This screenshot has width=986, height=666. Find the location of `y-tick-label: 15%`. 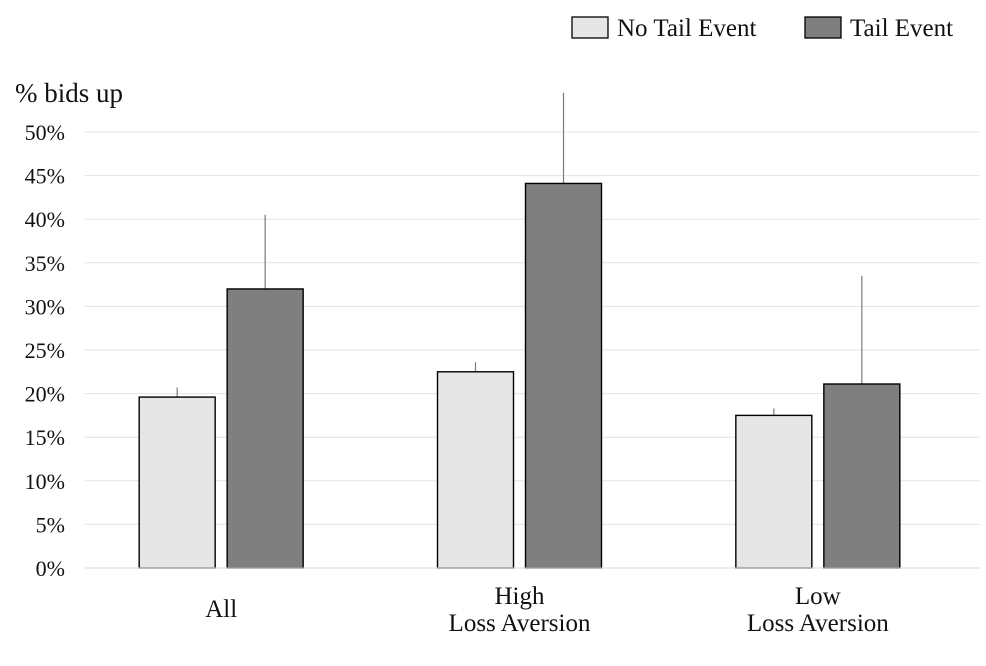

y-tick-label: 15% is located at coordinates (45, 437).